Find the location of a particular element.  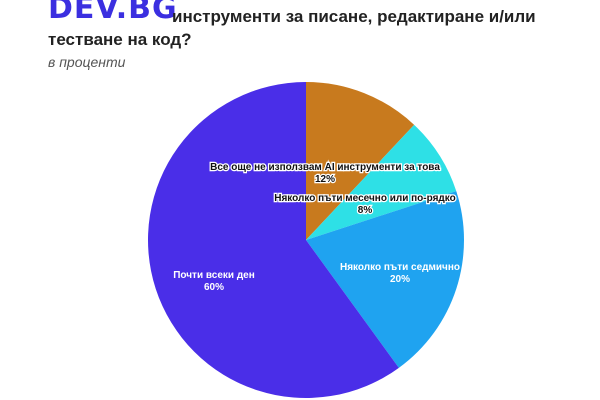

slice-label-2: Няколко пъти седмично is located at coordinates (400, 267).